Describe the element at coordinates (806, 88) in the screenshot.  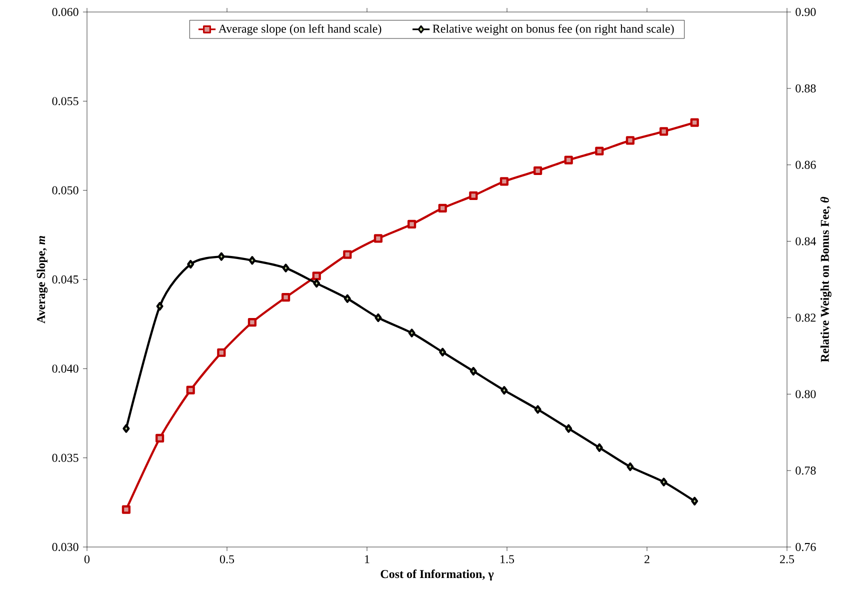
I see `y2-tick-label: 0.88` at that location.